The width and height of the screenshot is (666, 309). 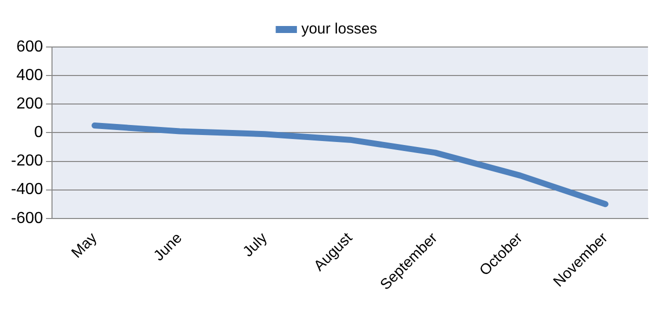 What do you see at coordinates (30, 75) in the screenshot?
I see `y-tick-label: 400` at bounding box center [30, 75].